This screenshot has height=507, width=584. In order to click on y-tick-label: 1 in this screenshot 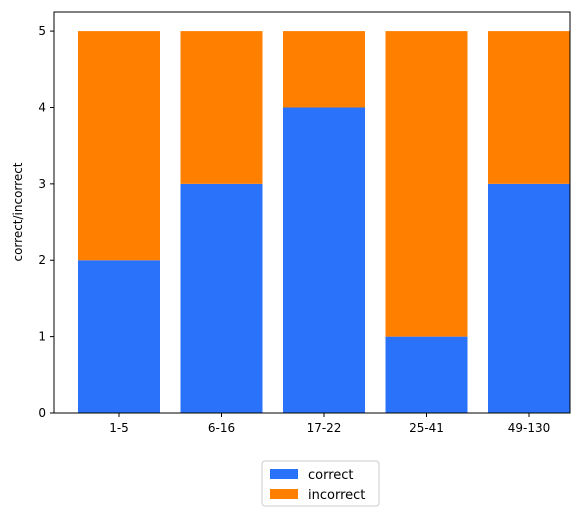, I will do `click(42, 337)`.